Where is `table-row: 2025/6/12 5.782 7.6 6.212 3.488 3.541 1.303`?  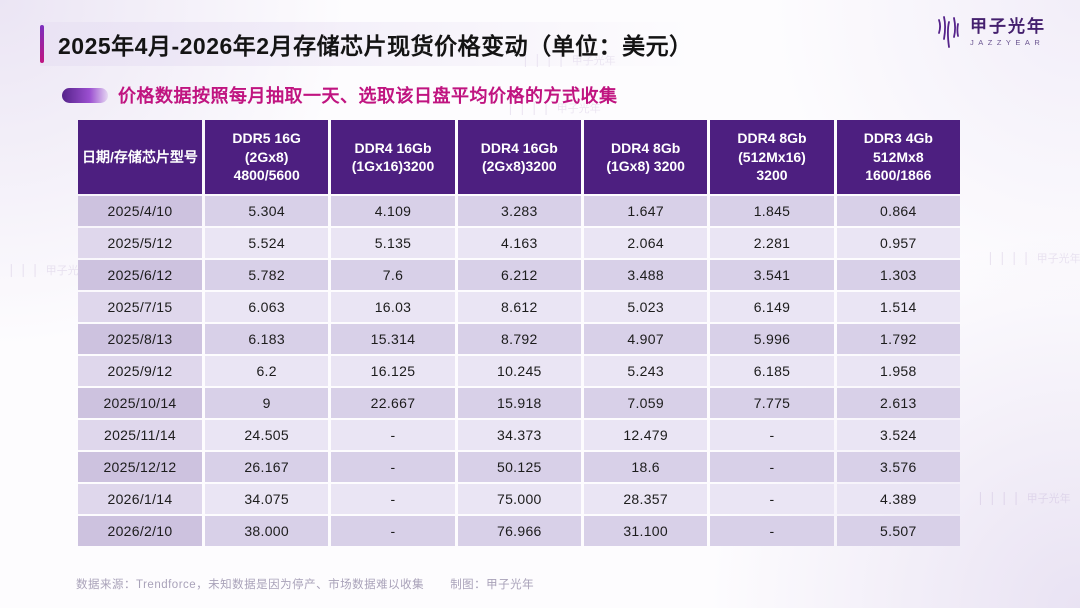
table-row: 2025/6/12 5.782 7.6 6.212 3.488 3.541 1.303 is located at coordinates (519, 275).